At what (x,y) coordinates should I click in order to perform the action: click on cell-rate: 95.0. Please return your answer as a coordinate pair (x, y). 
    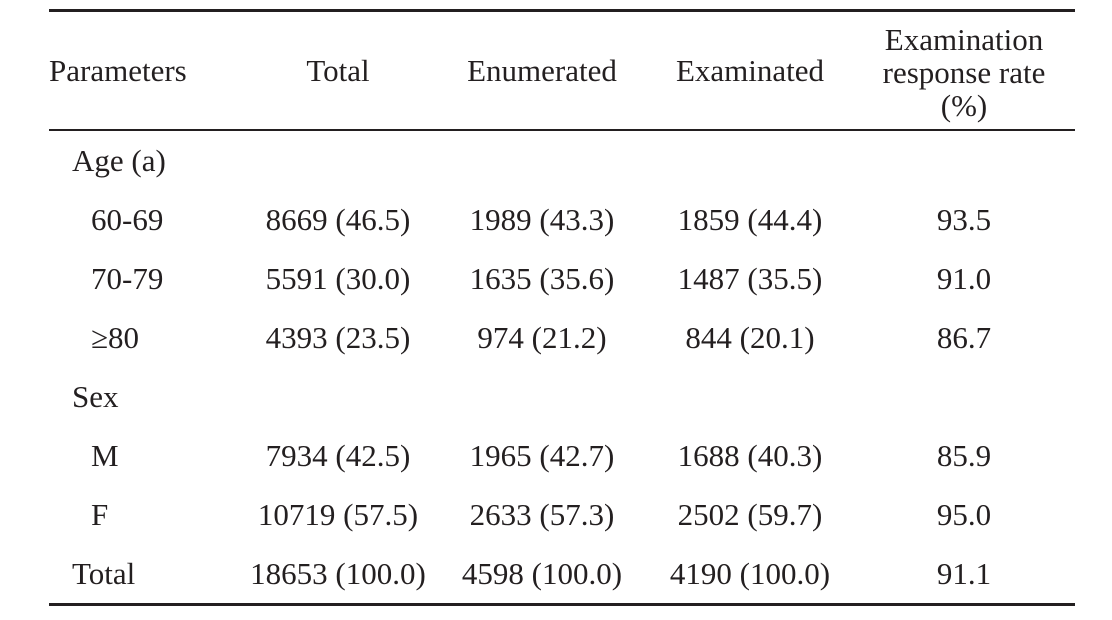
    Looking at the image, I should click on (964, 514).